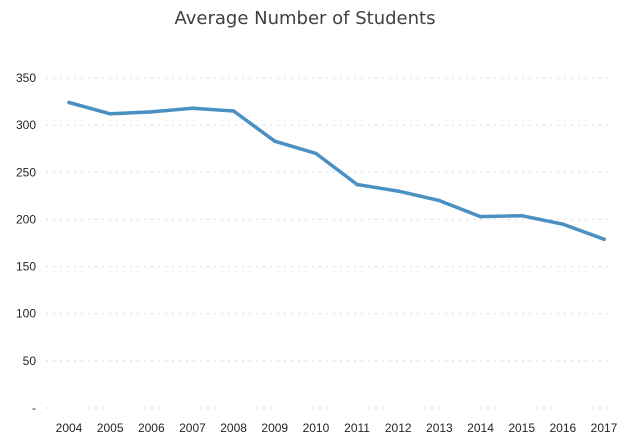  Describe the element at coordinates (26, 267) in the screenshot. I see `y-tick-label: 150` at that location.